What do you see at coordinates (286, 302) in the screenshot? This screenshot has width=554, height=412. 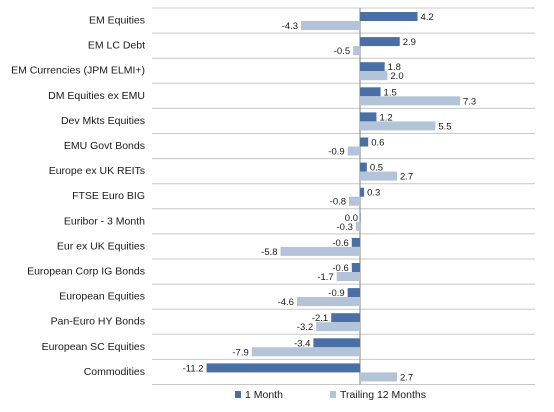 I see `data-label: -4.6` at bounding box center [286, 302].